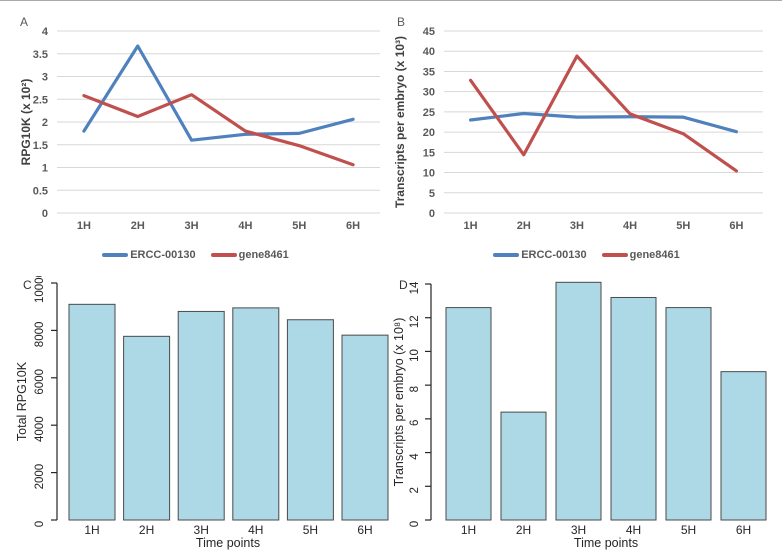  Describe the element at coordinates (26, 122) in the screenshot. I see `y-axis-title: RPG10K (x 10²)` at that location.